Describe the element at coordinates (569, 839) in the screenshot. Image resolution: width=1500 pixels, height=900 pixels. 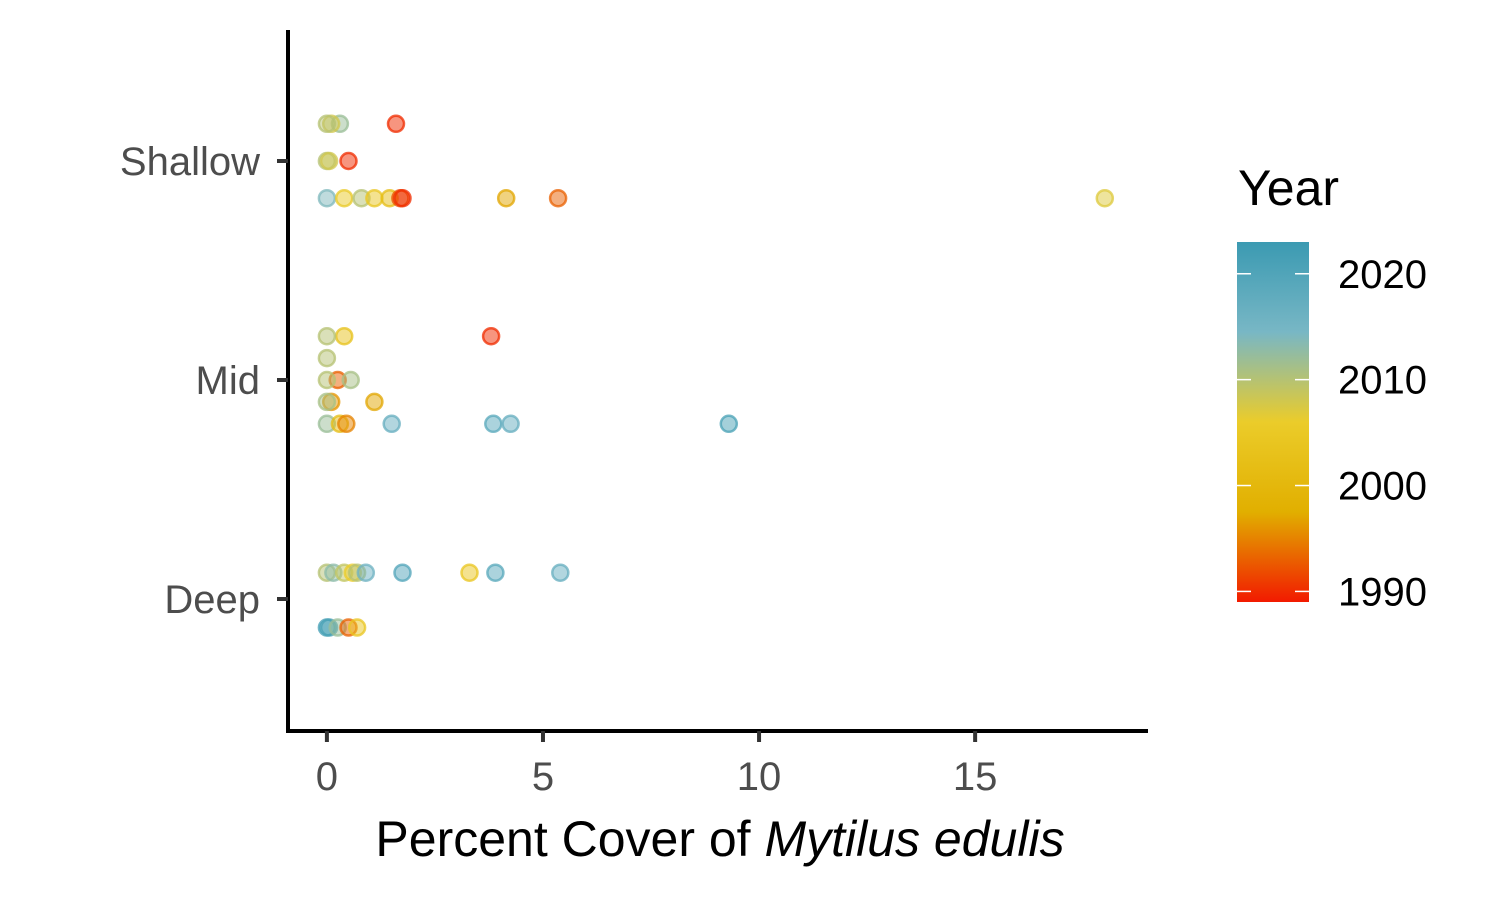
I see `x-axis-title-prefix: Percent Cover of` at that location.